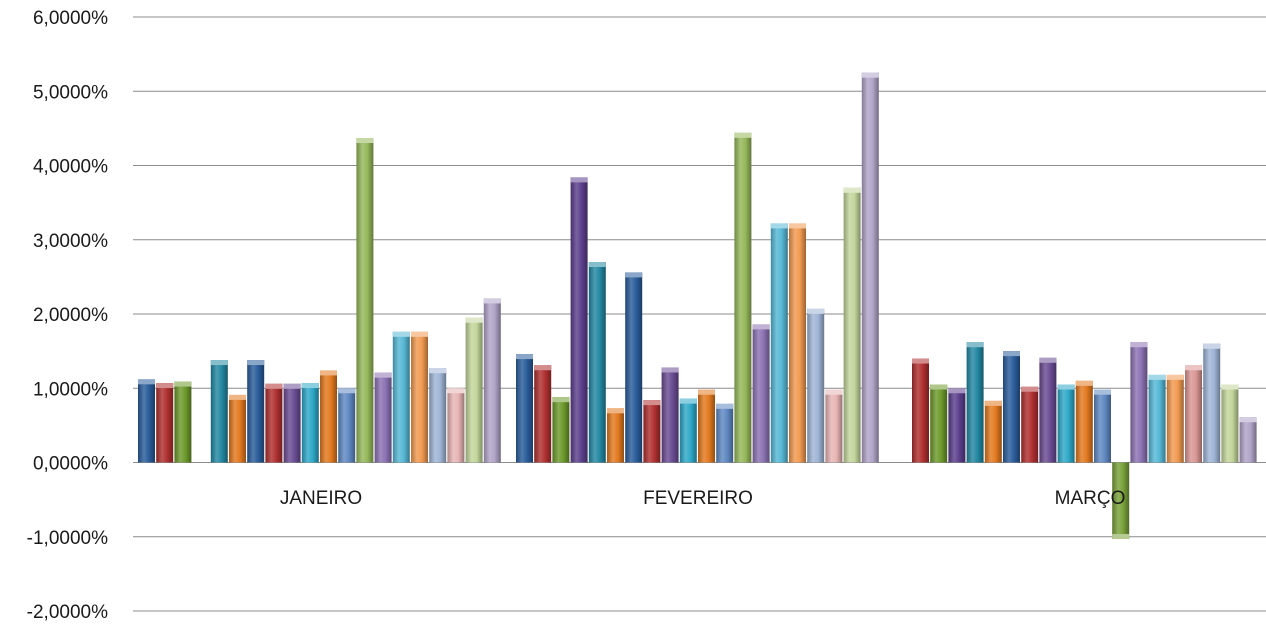  I want to click on y-tick-label: 1,0000%, so click(70, 389).